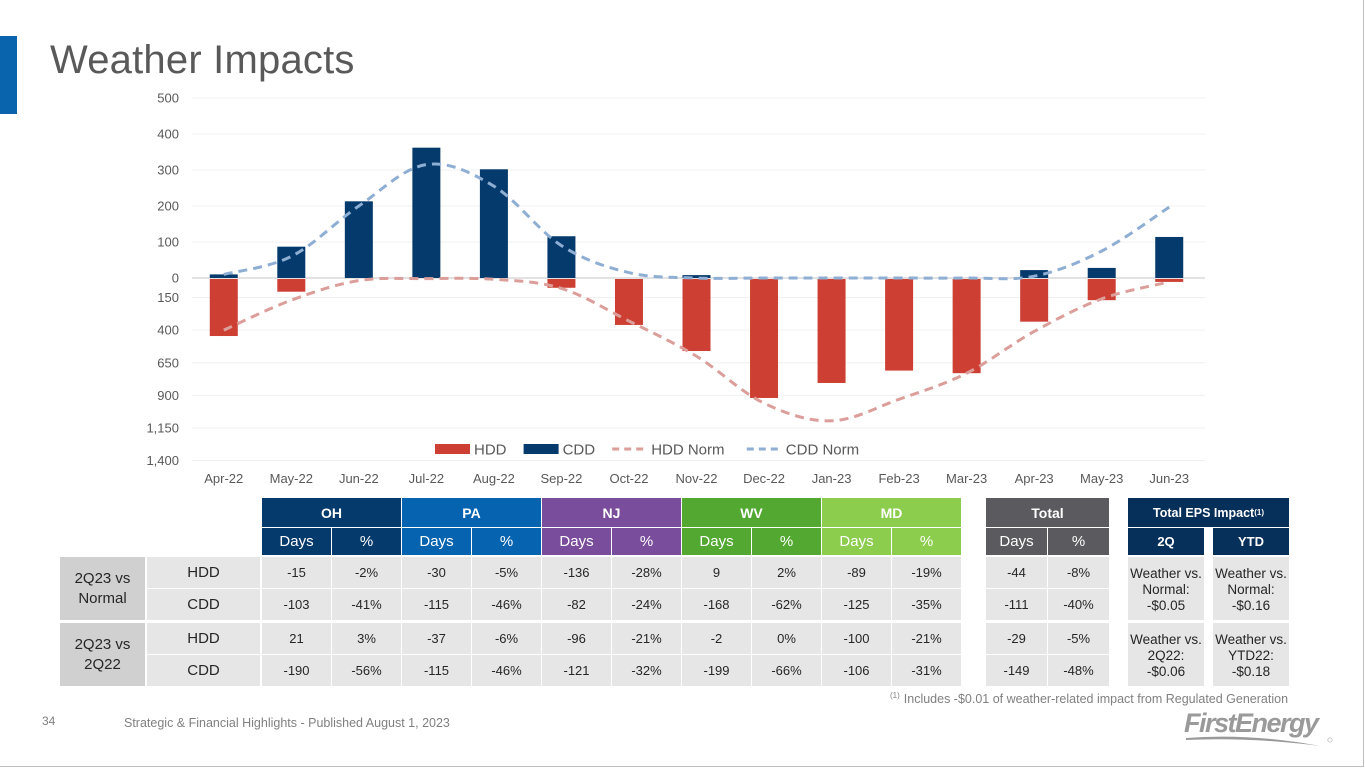 This screenshot has height=768, width=1365. What do you see at coordinates (856, 670) in the screenshot?
I see `table-value-cell: -106` at bounding box center [856, 670].